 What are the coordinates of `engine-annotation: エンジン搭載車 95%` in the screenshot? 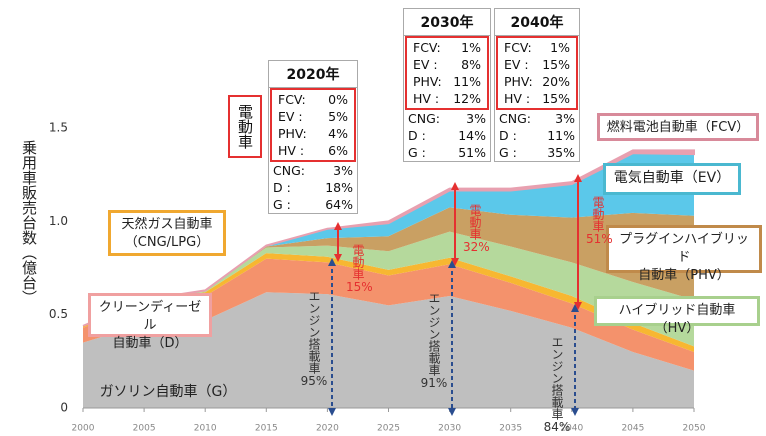 It's located at (314, 339).